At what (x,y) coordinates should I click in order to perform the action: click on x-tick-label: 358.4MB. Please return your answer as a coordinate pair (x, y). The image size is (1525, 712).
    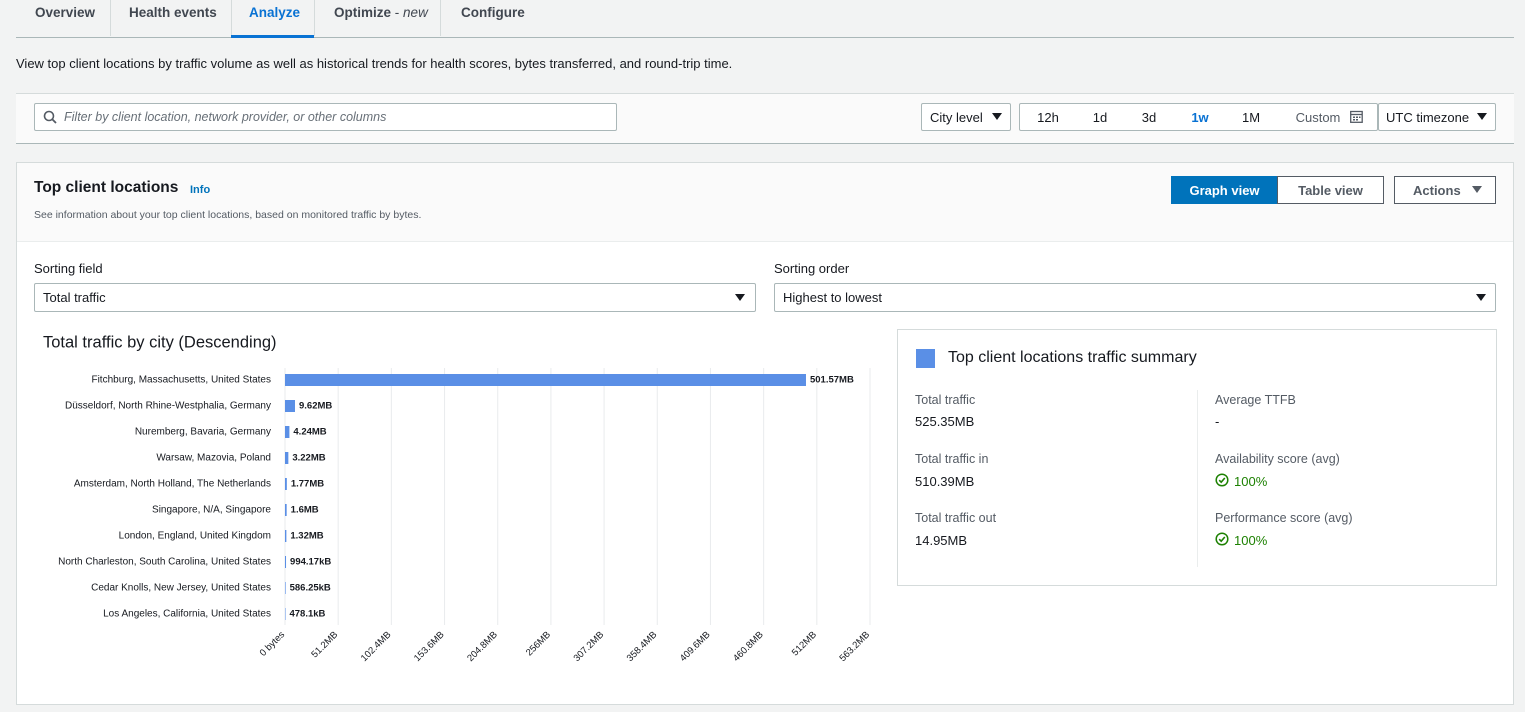
    Looking at the image, I should click on (642, 646).